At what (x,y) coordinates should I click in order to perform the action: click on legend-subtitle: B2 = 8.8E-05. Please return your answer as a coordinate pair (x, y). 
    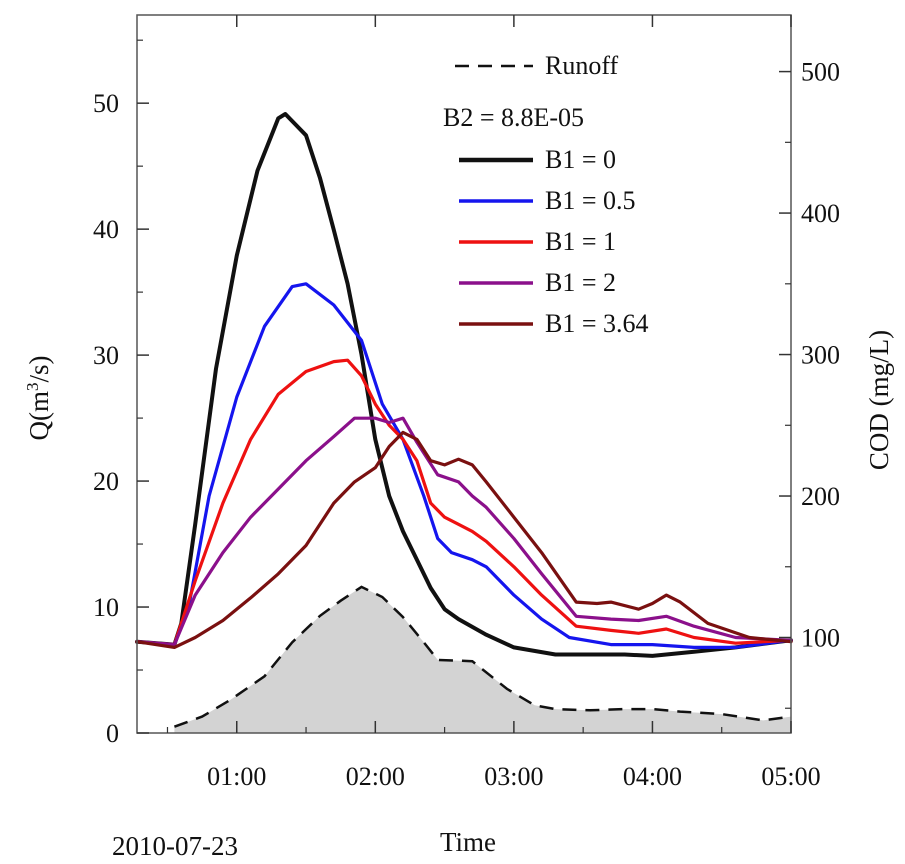
    Looking at the image, I should click on (513, 117).